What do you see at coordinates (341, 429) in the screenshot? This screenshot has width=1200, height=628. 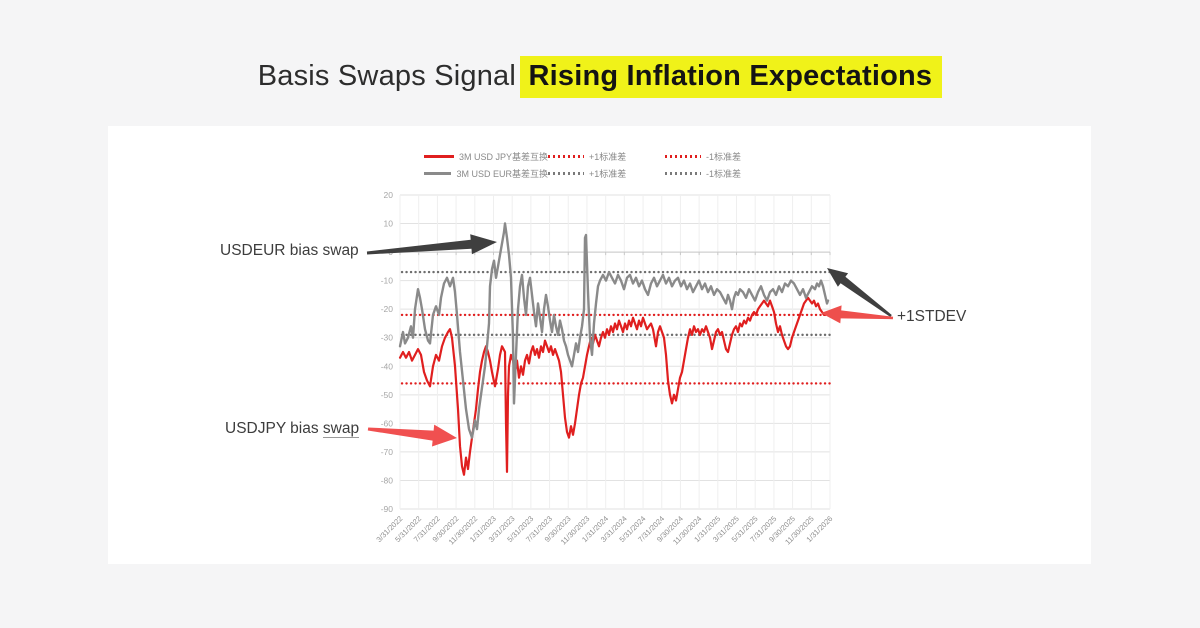 I see `usdjpy-annotation-underlined: swap` at bounding box center [341, 429].